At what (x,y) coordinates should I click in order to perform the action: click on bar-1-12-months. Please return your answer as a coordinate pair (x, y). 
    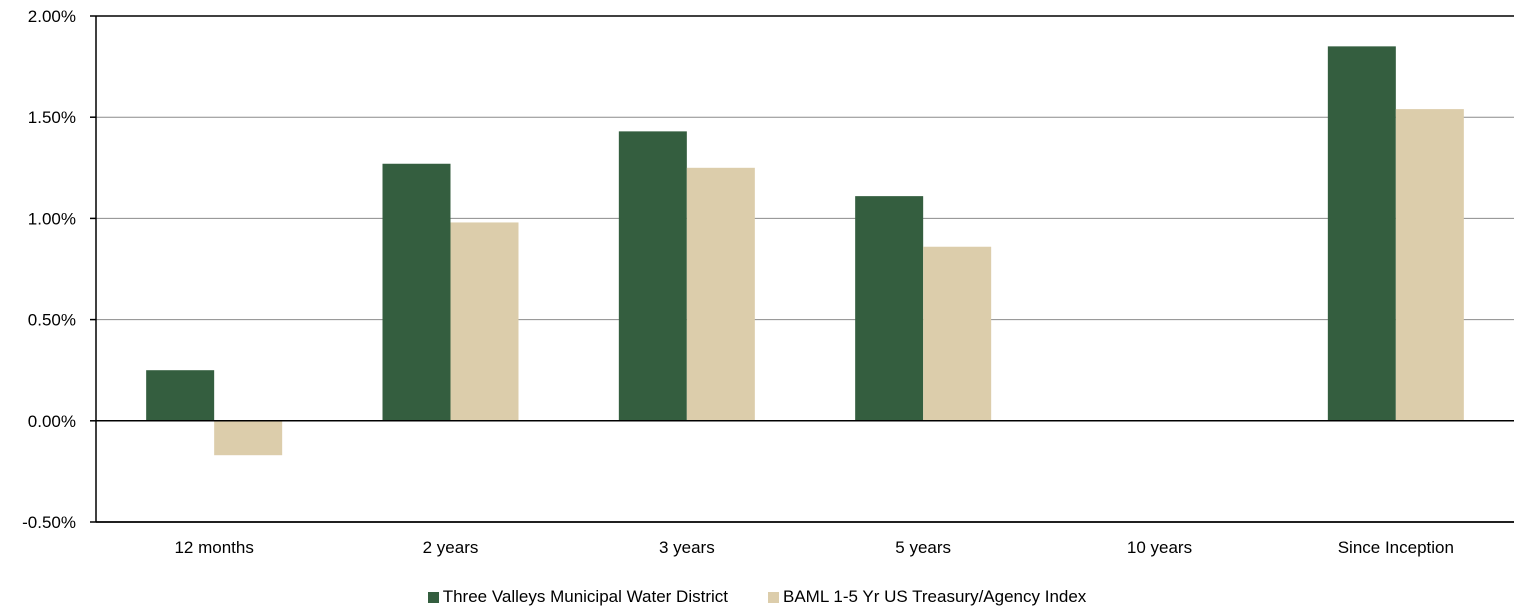
    Looking at the image, I should click on (180, 395).